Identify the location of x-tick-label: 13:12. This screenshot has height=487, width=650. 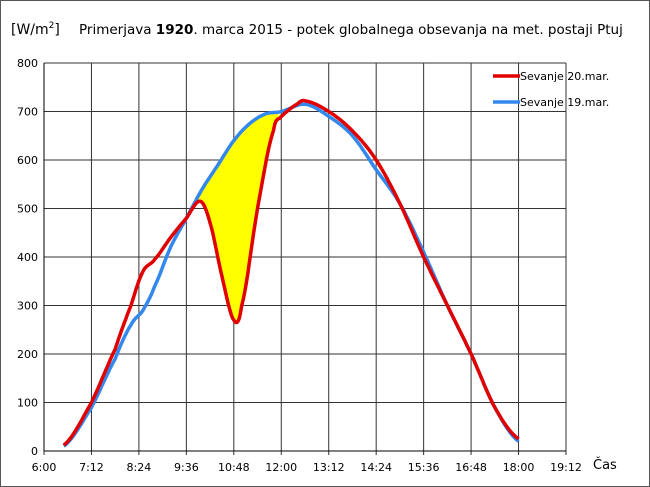
(329, 467).